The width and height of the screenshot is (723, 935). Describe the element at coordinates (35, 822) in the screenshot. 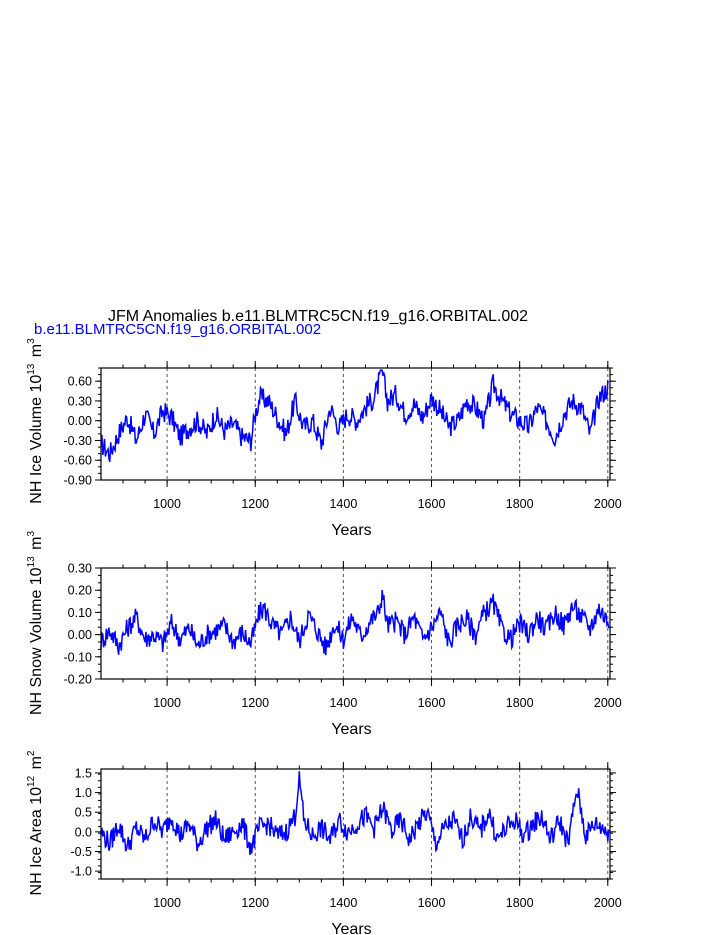

I see `y-axis-label: NH Ice Area 1012 m2` at that location.